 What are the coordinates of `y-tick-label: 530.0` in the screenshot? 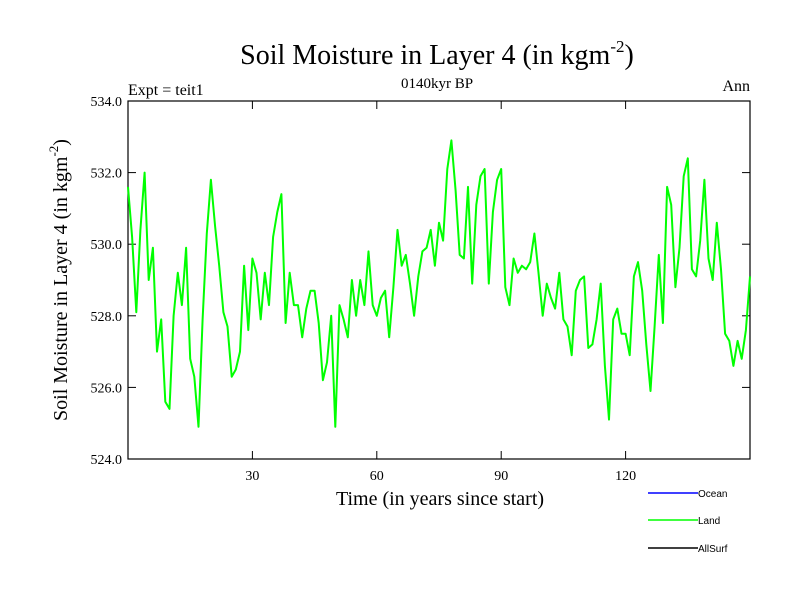 It's located at (107, 245).